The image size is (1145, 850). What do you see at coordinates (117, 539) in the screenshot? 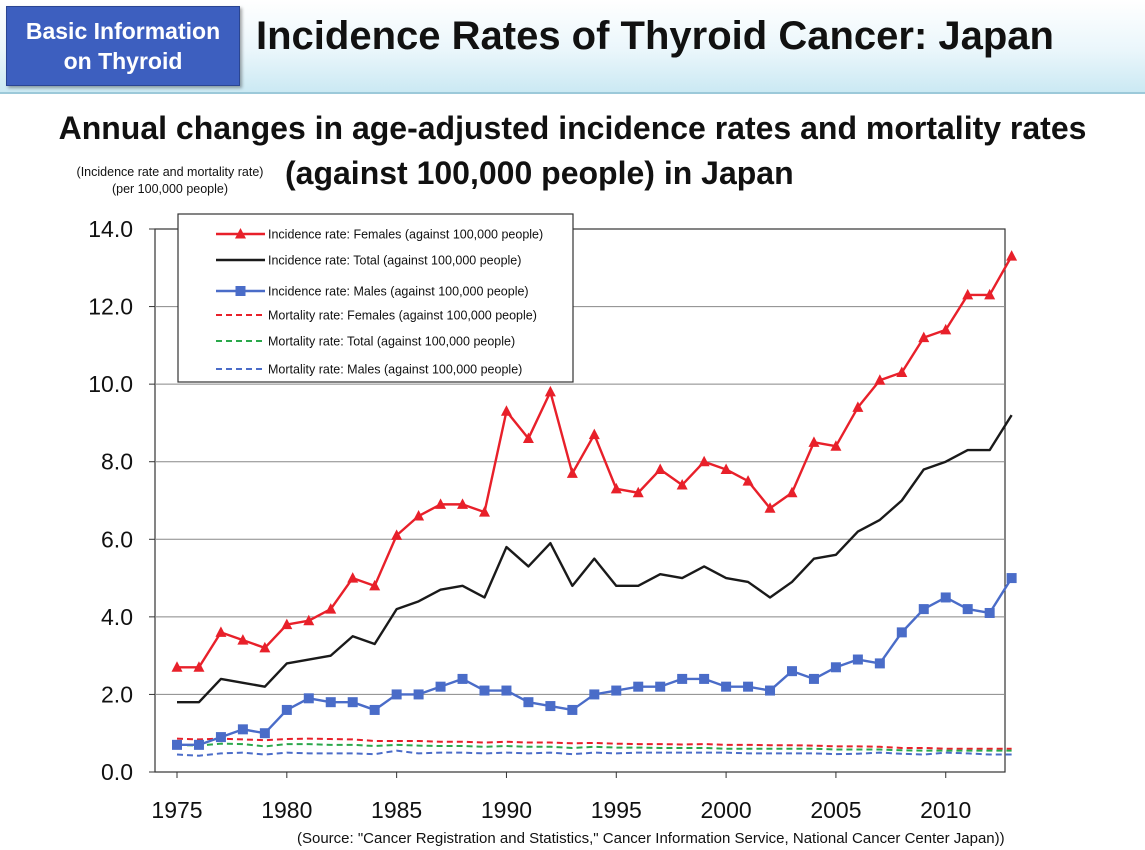
I see `y-tick-label: 6.0` at bounding box center [117, 539].